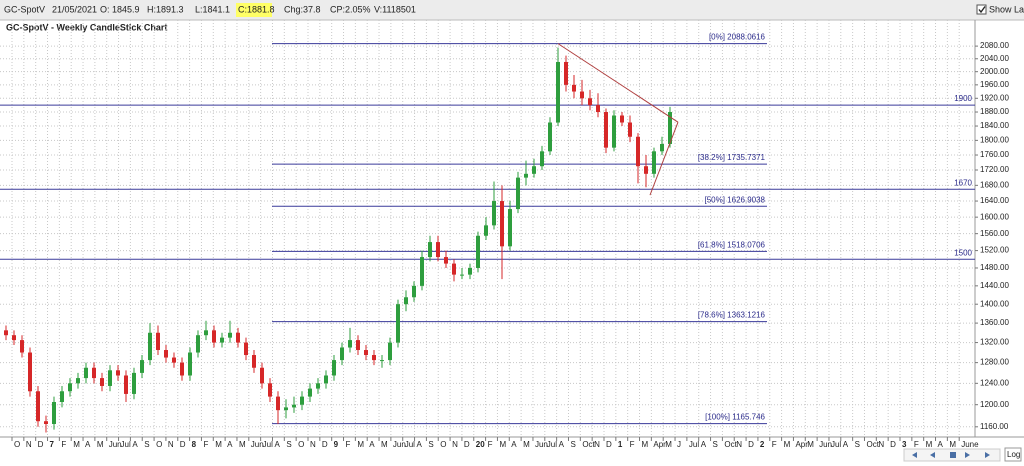 The height and width of the screenshot is (466, 1024). What do you see at coordinates (994, 404) in the screenshot?
I see `y-tick-label: 1200.00` at bounding box center [994, 404].